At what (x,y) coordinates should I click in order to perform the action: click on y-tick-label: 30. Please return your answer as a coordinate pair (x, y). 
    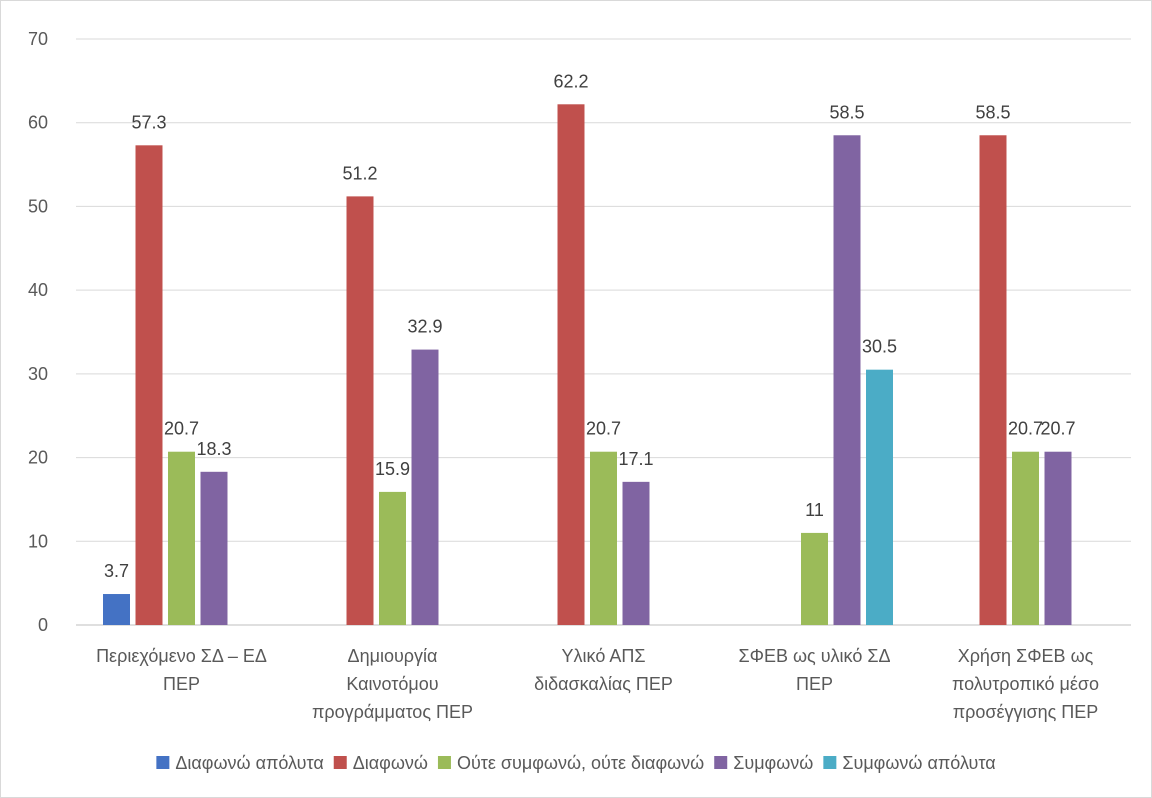
    Looking at the image, I should click on (38, 374).